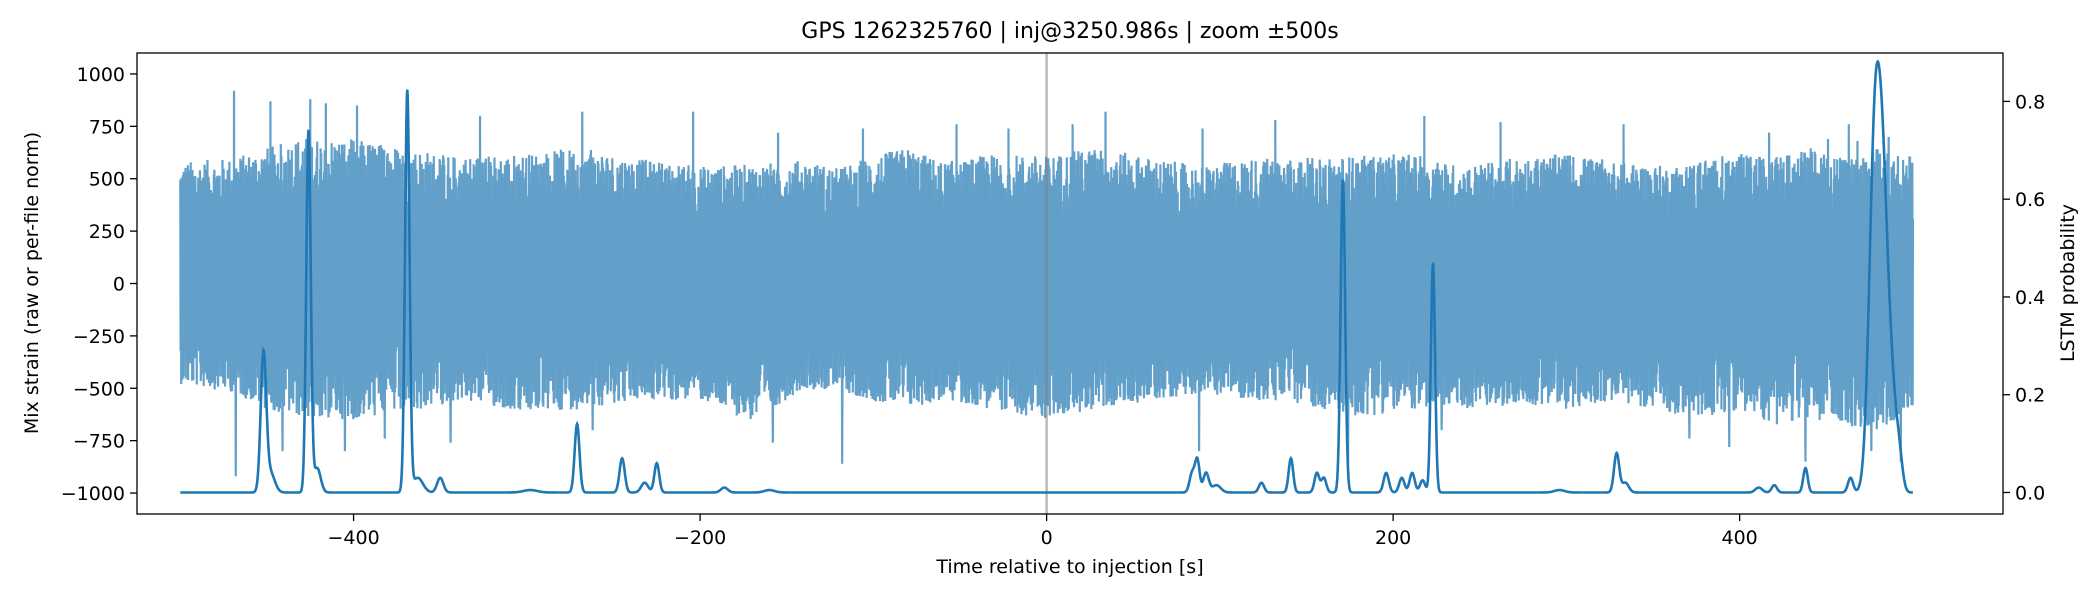 The width and height of the screenshot is (2100, 600). Describe the element at coordinates (93, 494) in the screenshot. I see `y-tick-label: −1000` at that location.